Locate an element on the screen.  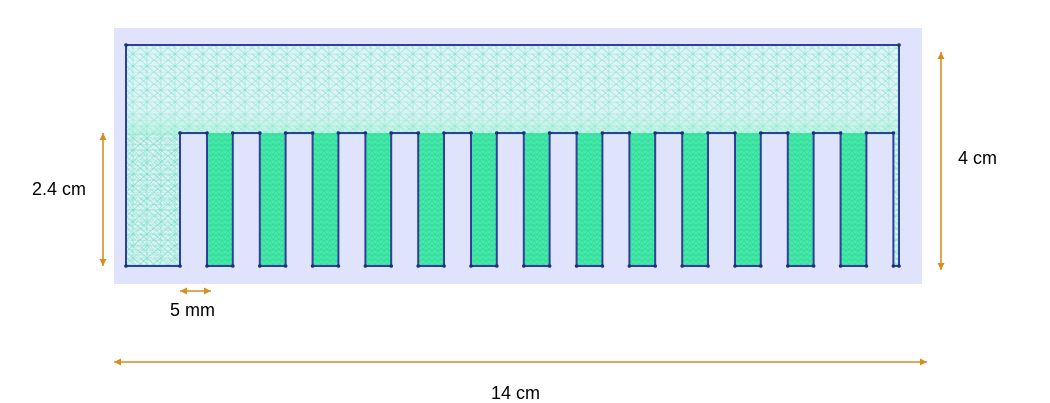
gap-width-label: 5 mm is located at coordinates (192, 310).